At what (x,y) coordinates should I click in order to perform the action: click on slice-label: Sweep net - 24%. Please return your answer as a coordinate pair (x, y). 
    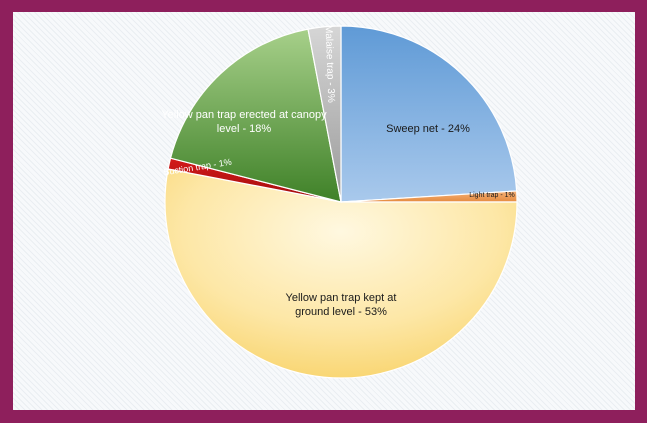
    Looking at the image, I should click on (428, 129).